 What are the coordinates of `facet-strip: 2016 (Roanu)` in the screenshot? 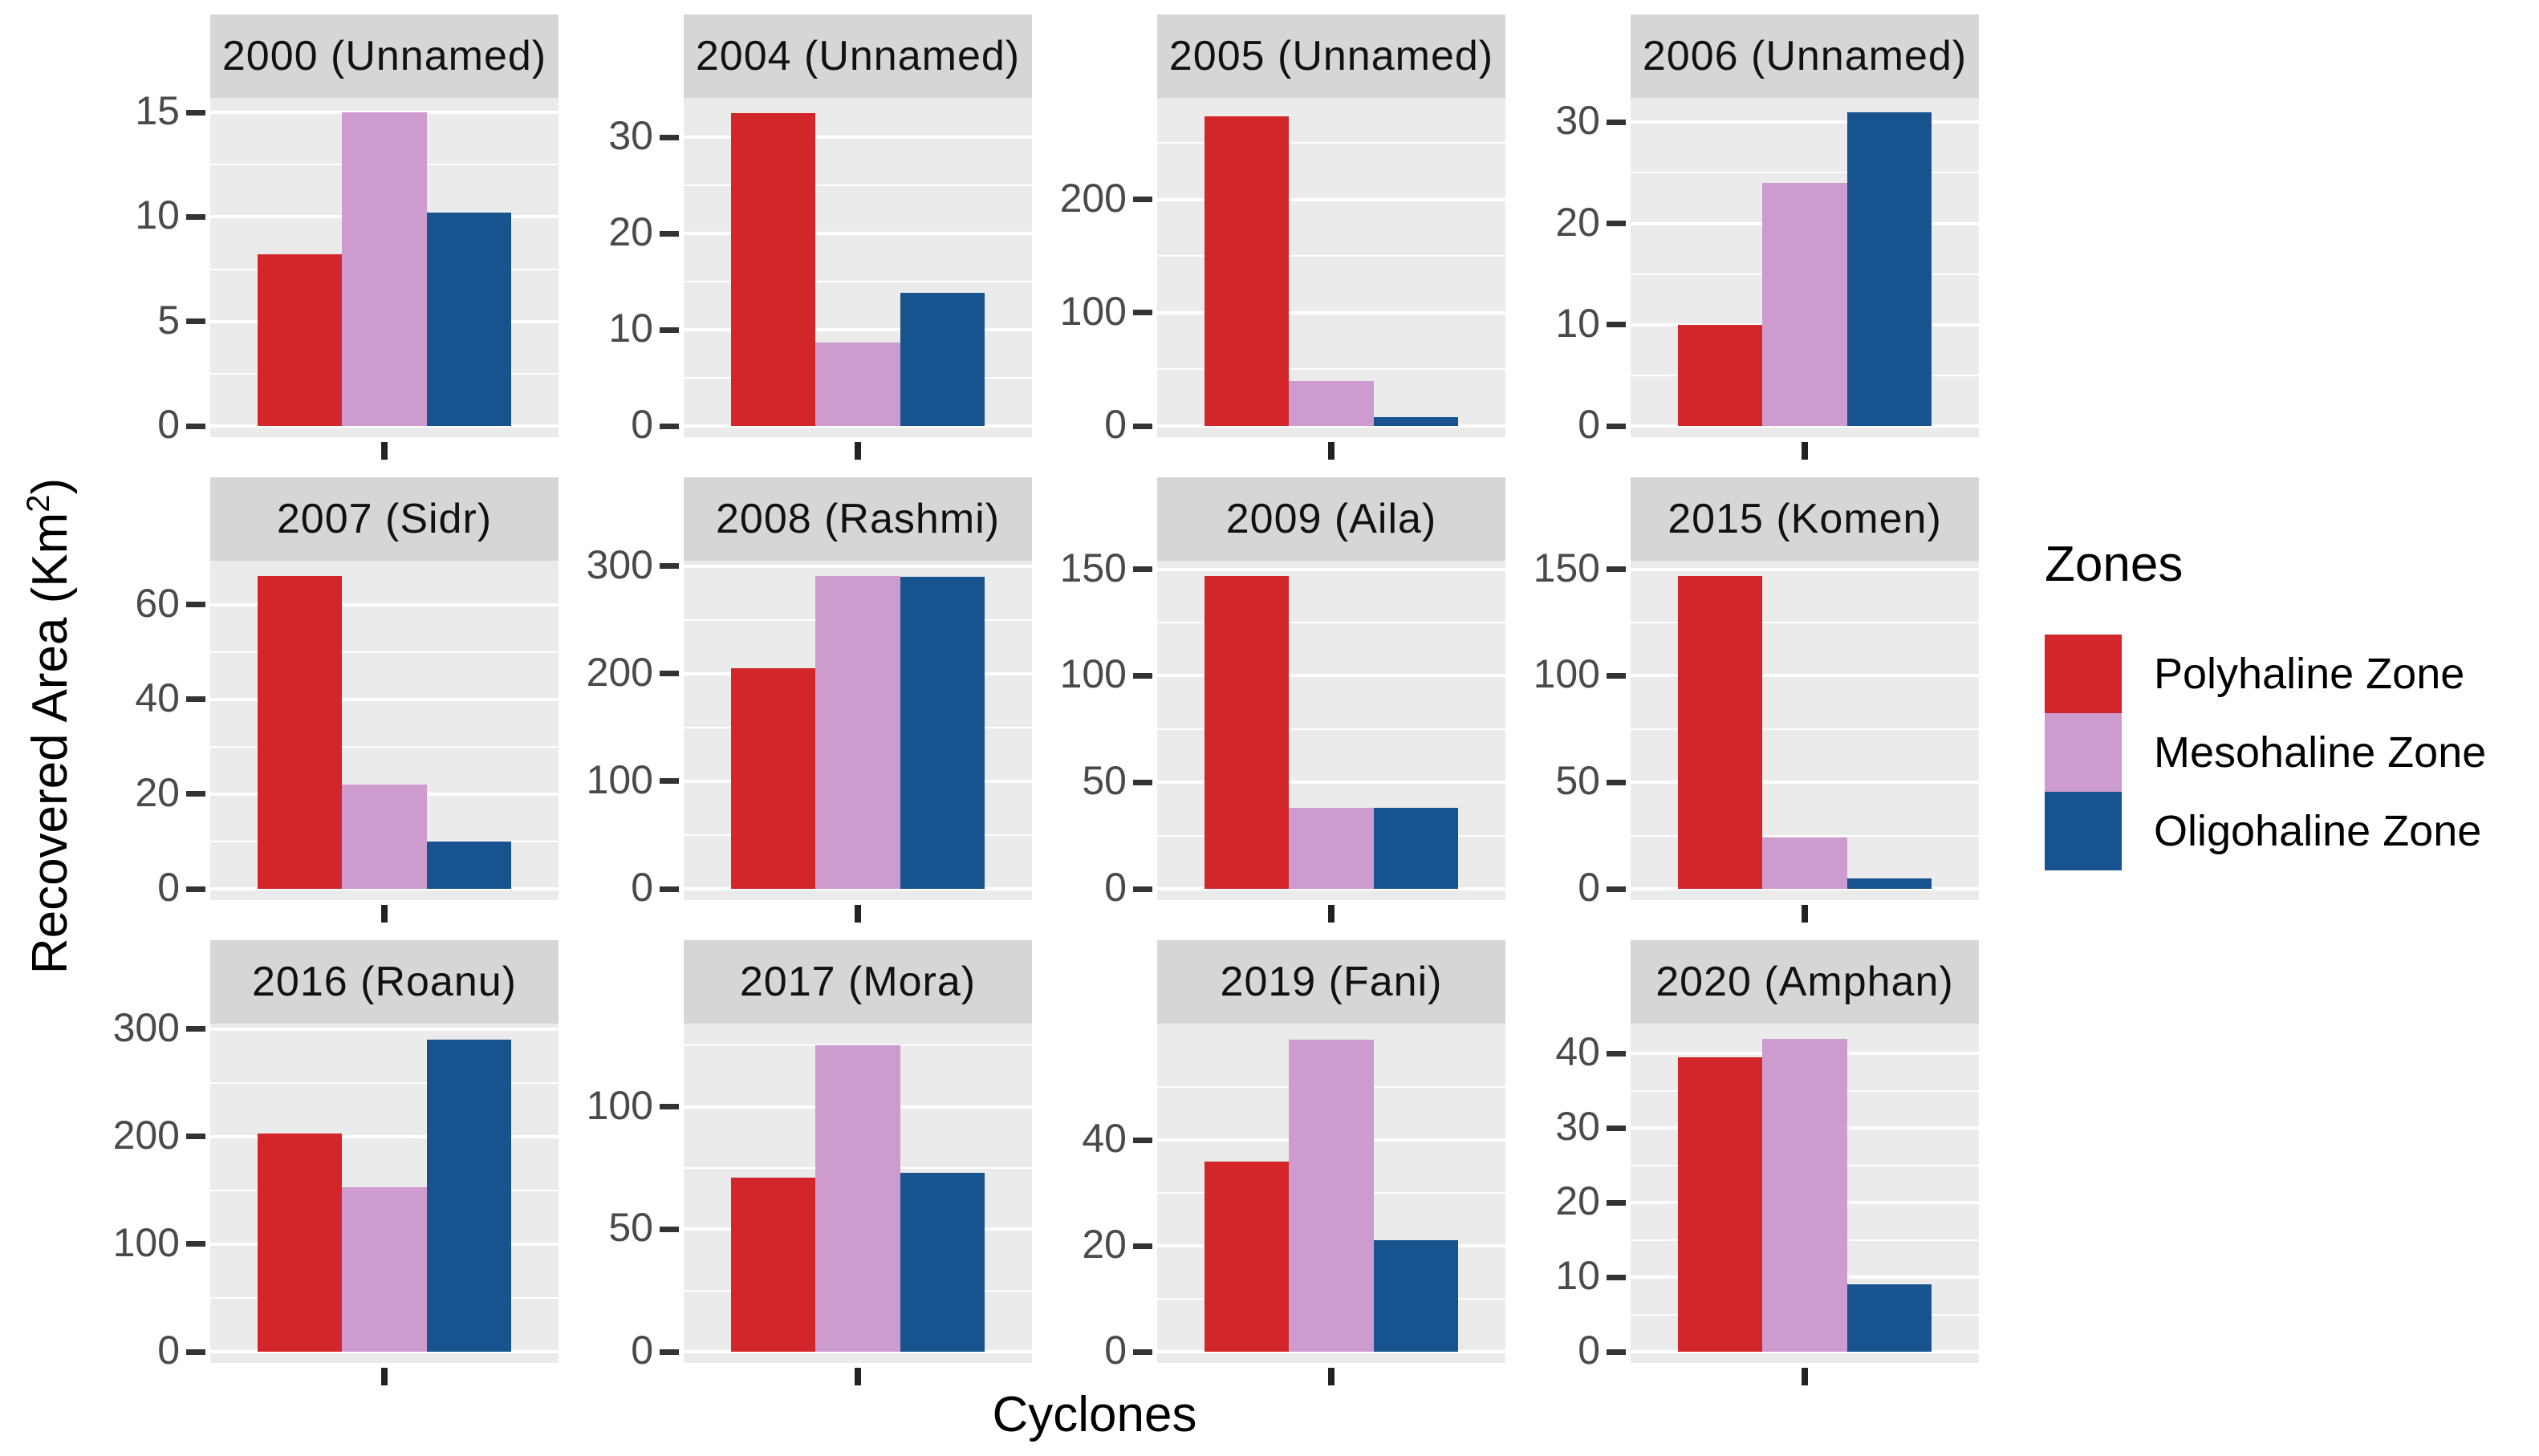 It's located at (384, 982).